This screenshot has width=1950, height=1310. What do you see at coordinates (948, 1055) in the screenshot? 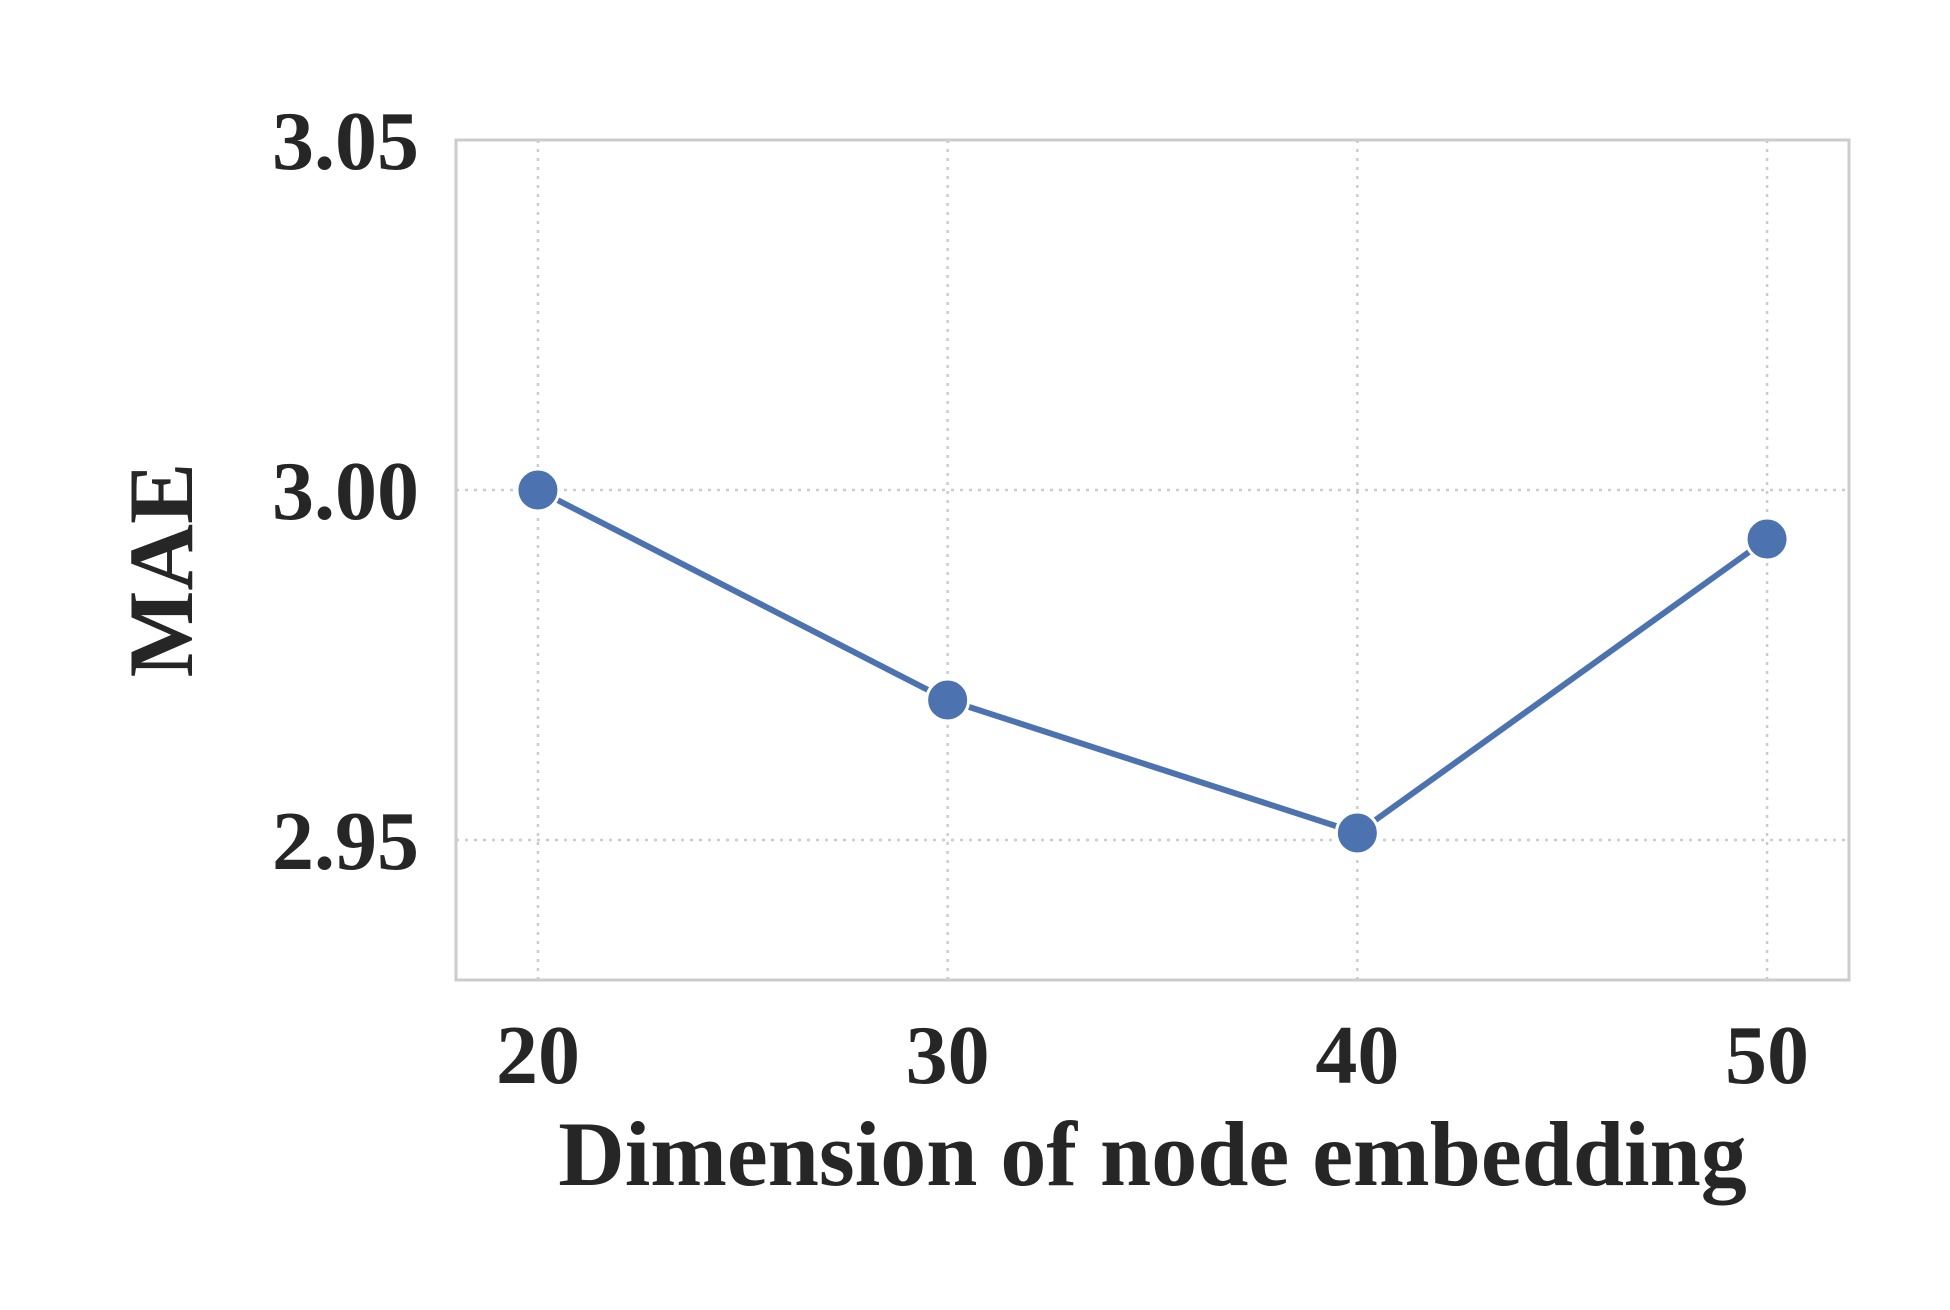
I see `x-tick-label: 30` at bounding box center [948, 1055].